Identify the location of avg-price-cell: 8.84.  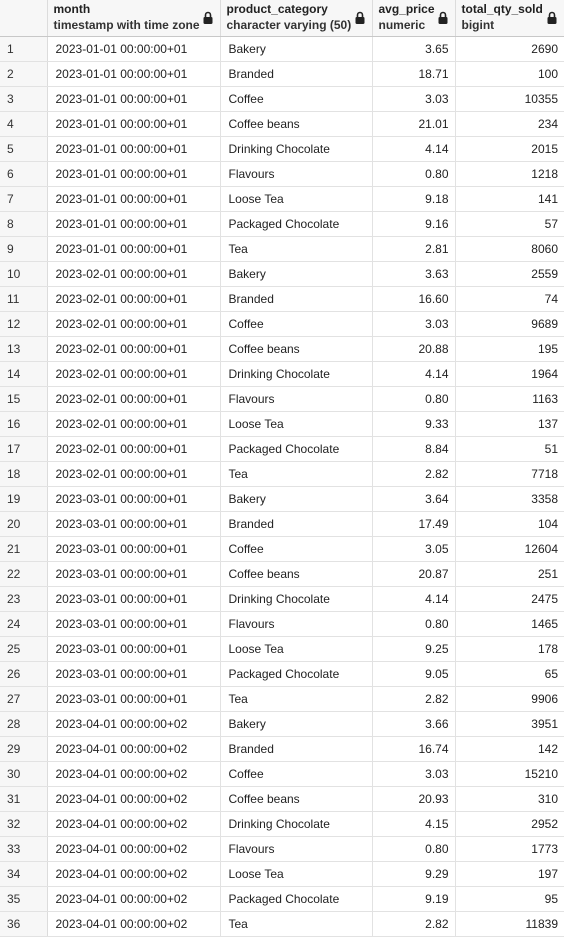
(413, 449).